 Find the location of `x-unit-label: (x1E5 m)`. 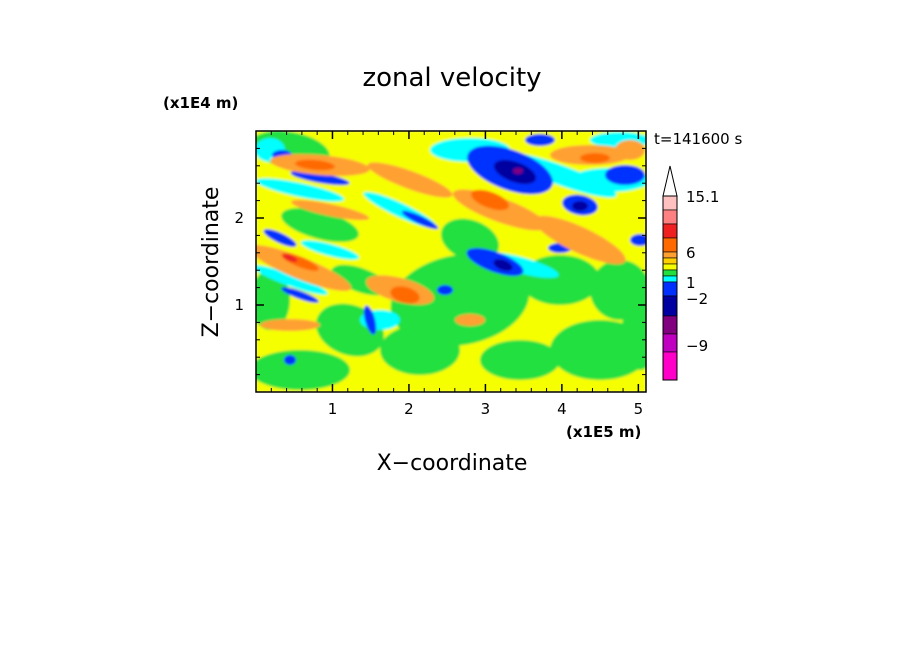

x-unit-label: (x1E5 m) is located at coordinates (603, 432).